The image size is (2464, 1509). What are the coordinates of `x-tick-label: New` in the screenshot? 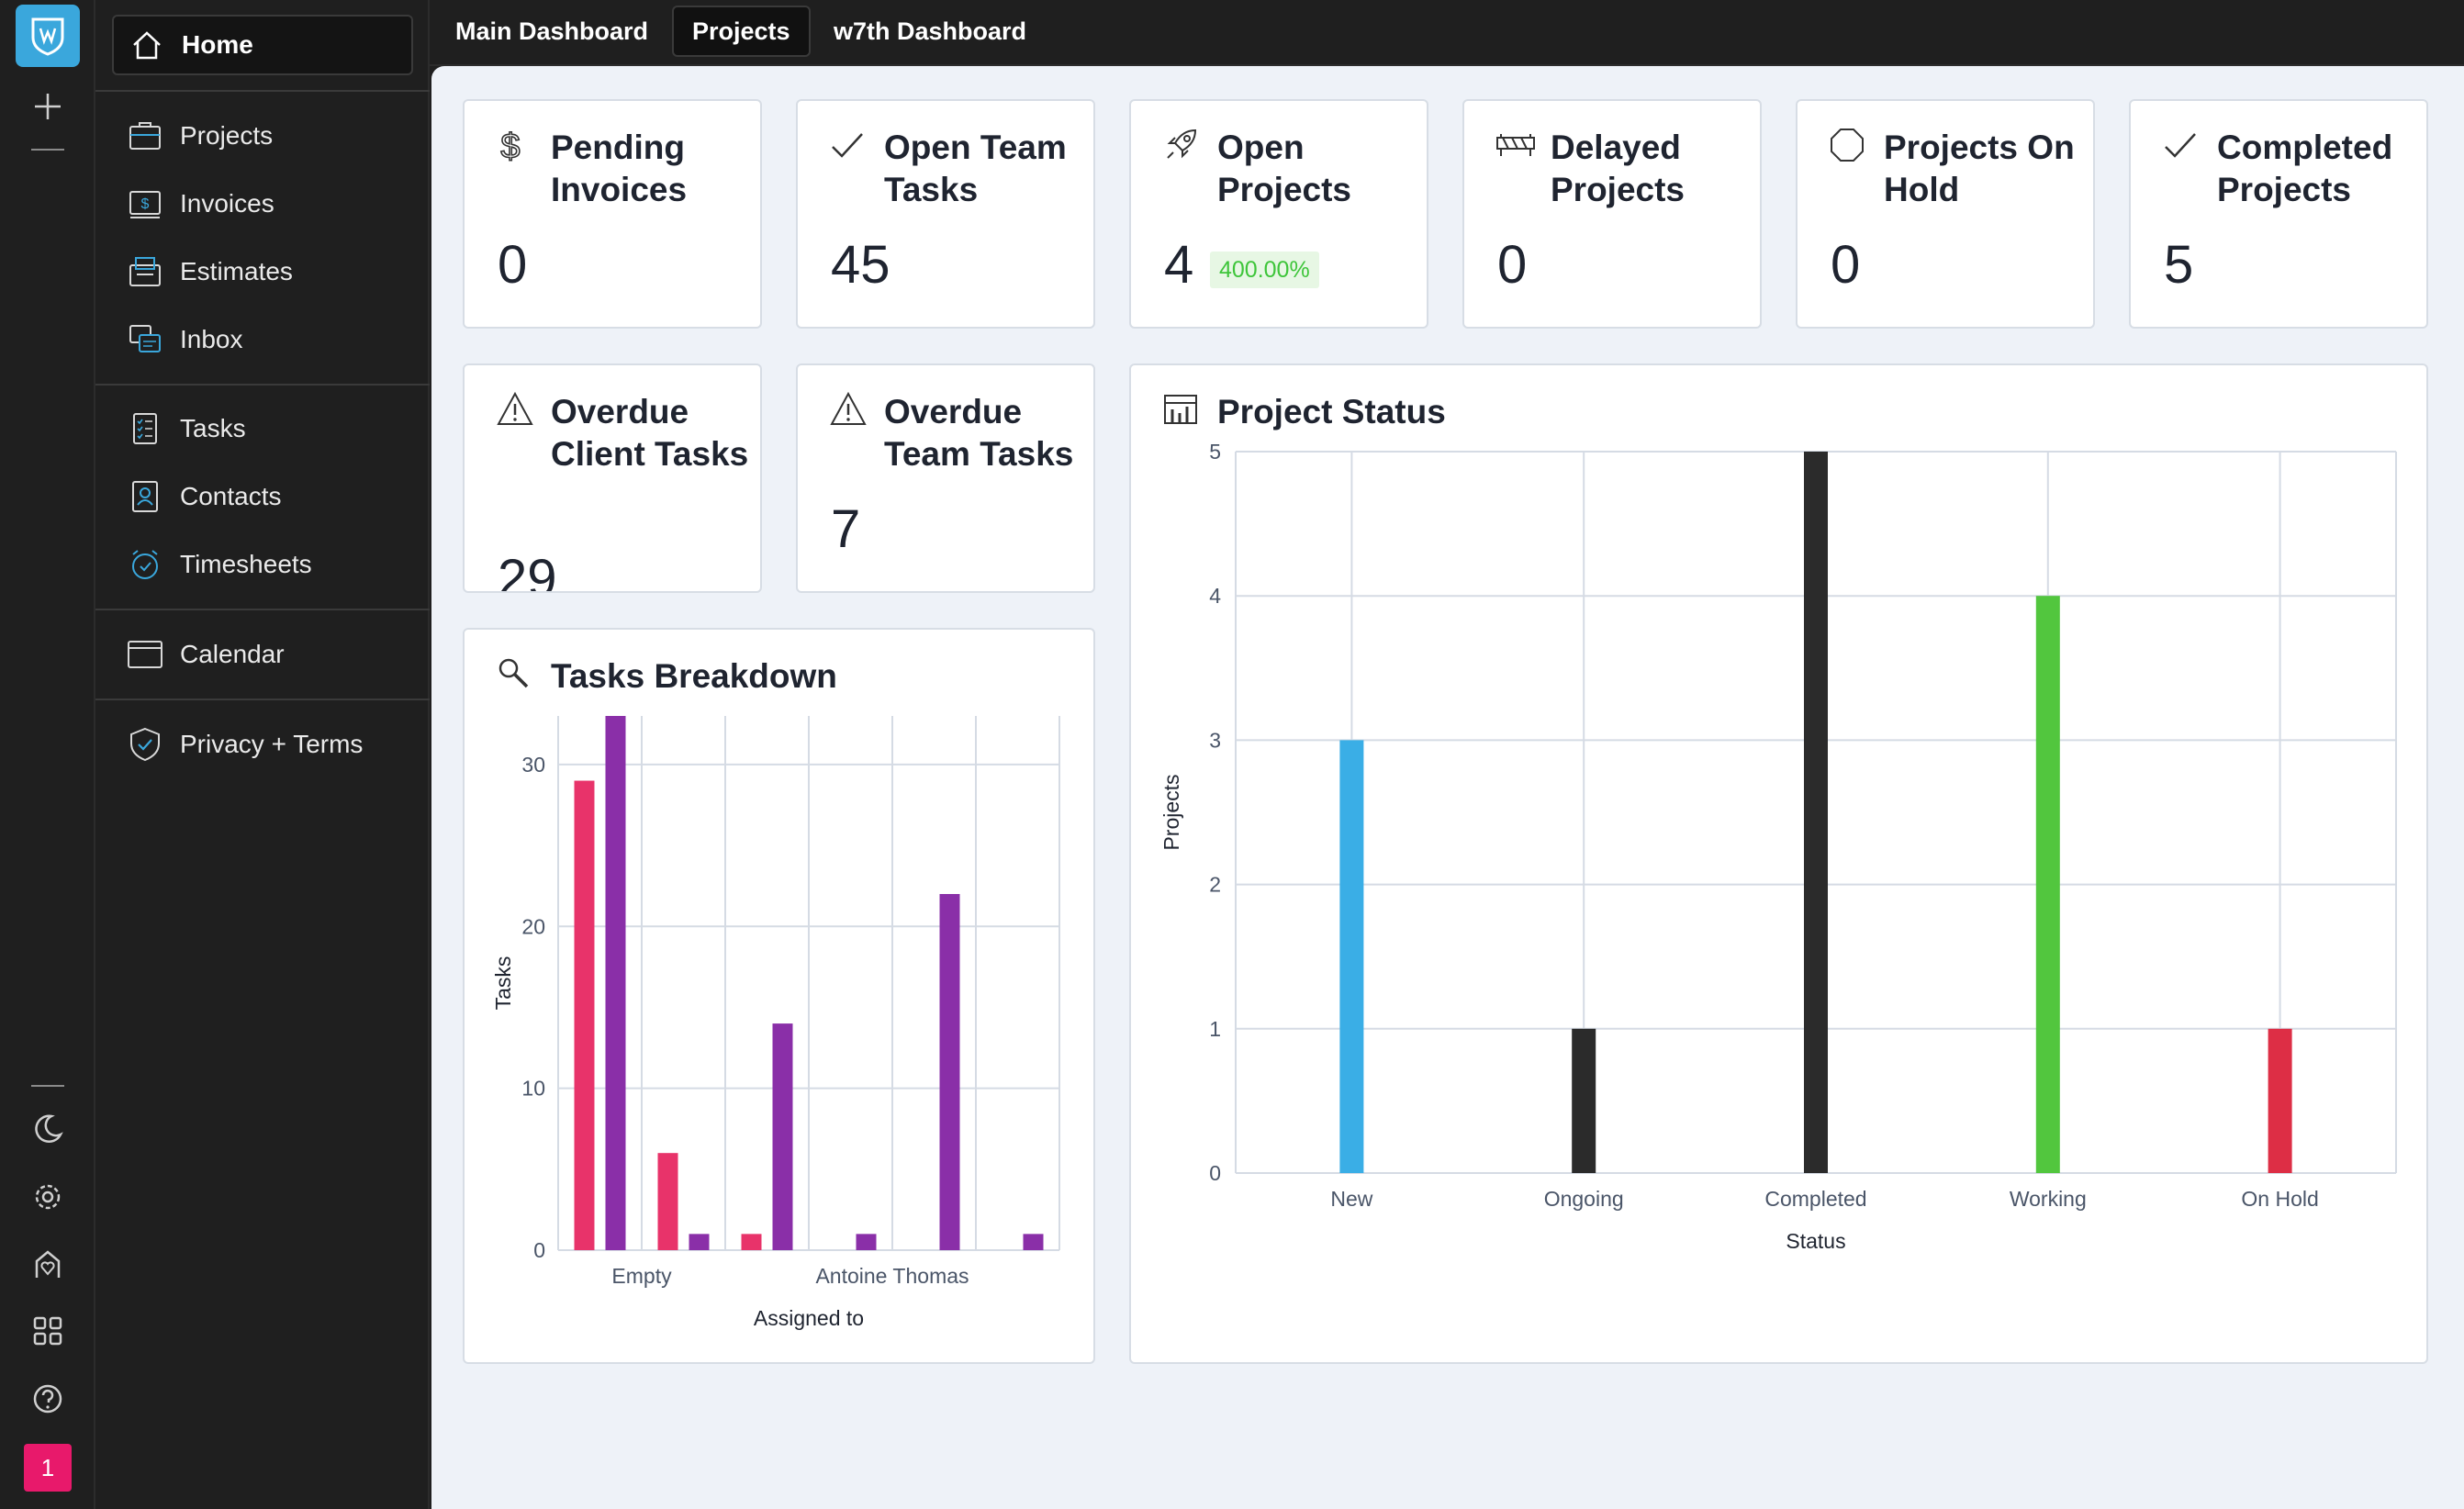 It's located at (1351, 1199).